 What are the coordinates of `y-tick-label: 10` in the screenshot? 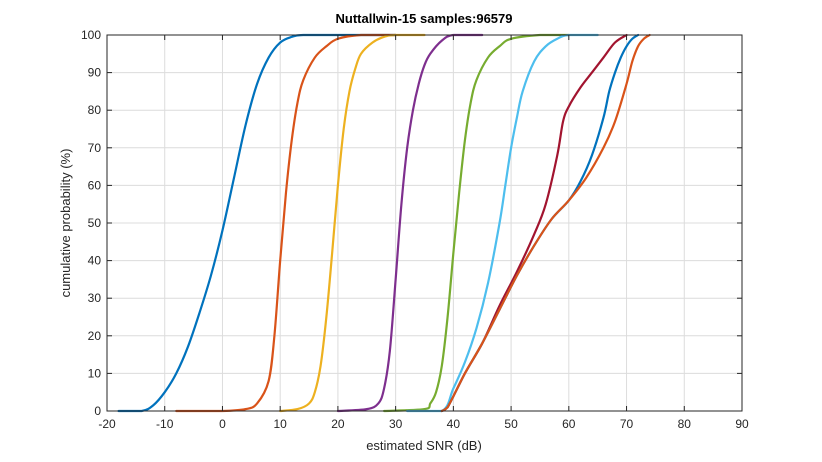 It's located at (95, 373).